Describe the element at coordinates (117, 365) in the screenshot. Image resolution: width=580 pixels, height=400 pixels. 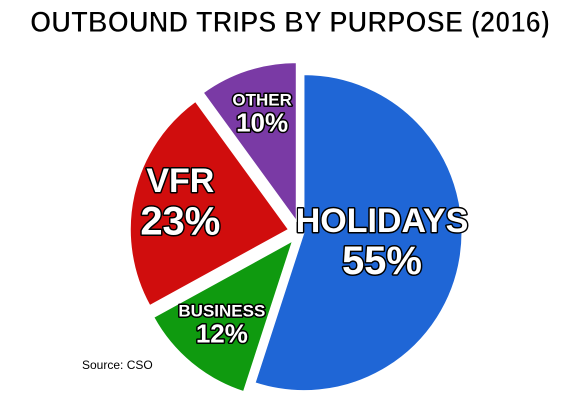
I see `source-note: Source: CSO` at that location.